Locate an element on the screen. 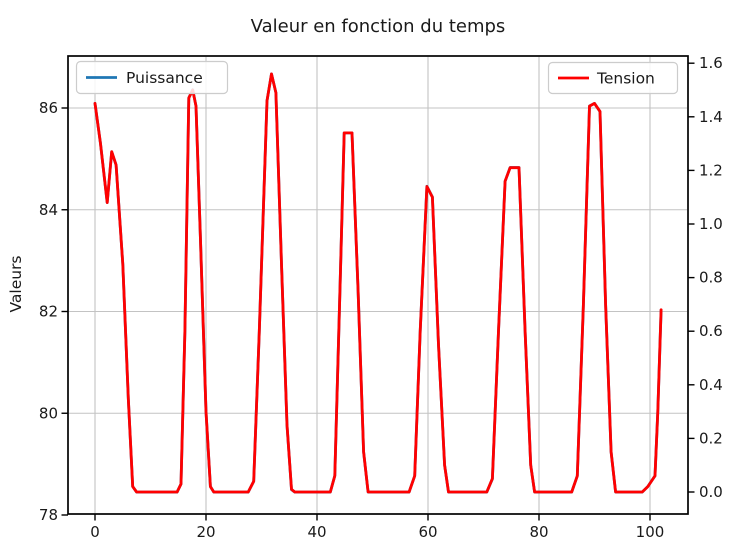 This screenshot has width=746, height=559. x-tick-label: 100 is located at coordinates (650, 532).